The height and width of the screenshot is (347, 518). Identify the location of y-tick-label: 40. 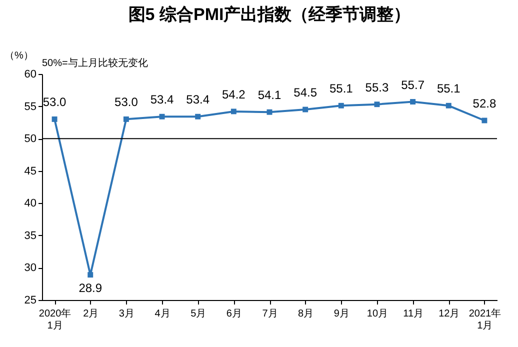
(30, 204).